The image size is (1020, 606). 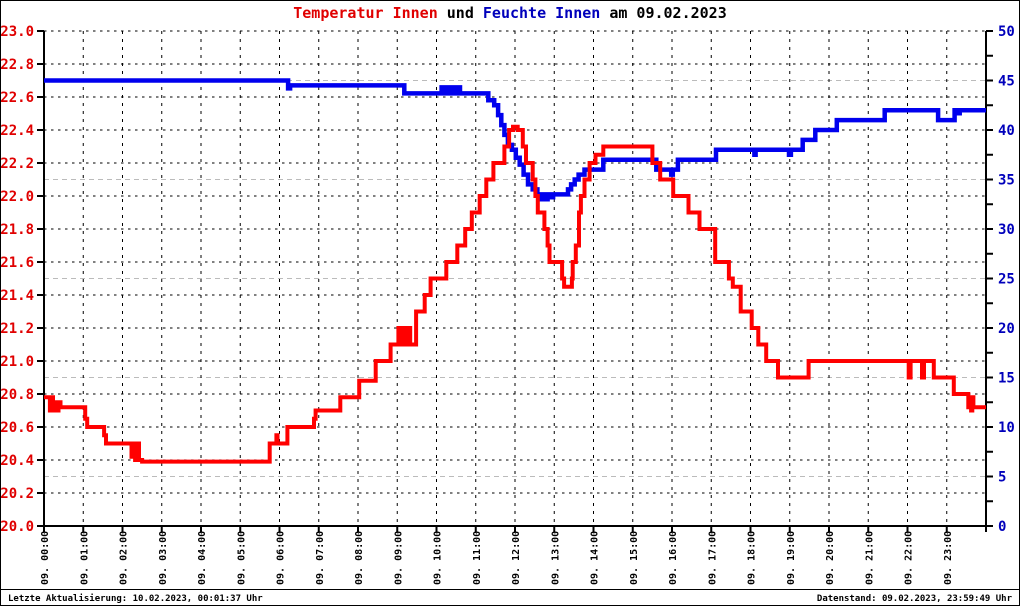 I want to click on right-axis-label: 15, so click(x=1006, y=379).